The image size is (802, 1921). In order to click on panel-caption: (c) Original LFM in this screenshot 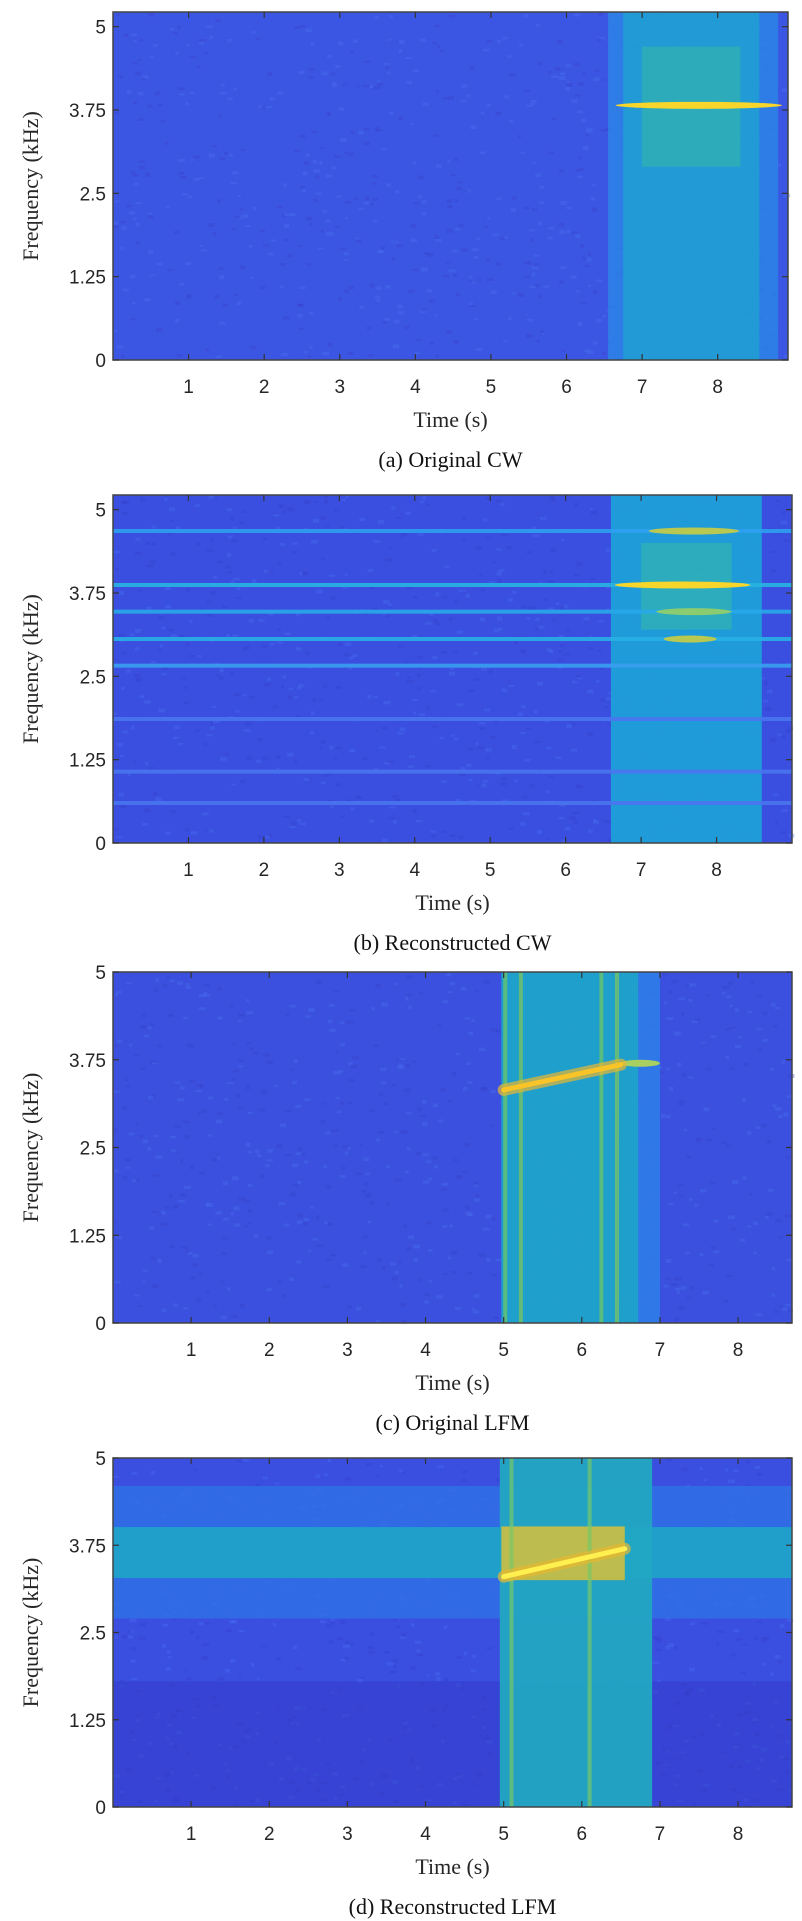, I will do `click(453, 1422)`.